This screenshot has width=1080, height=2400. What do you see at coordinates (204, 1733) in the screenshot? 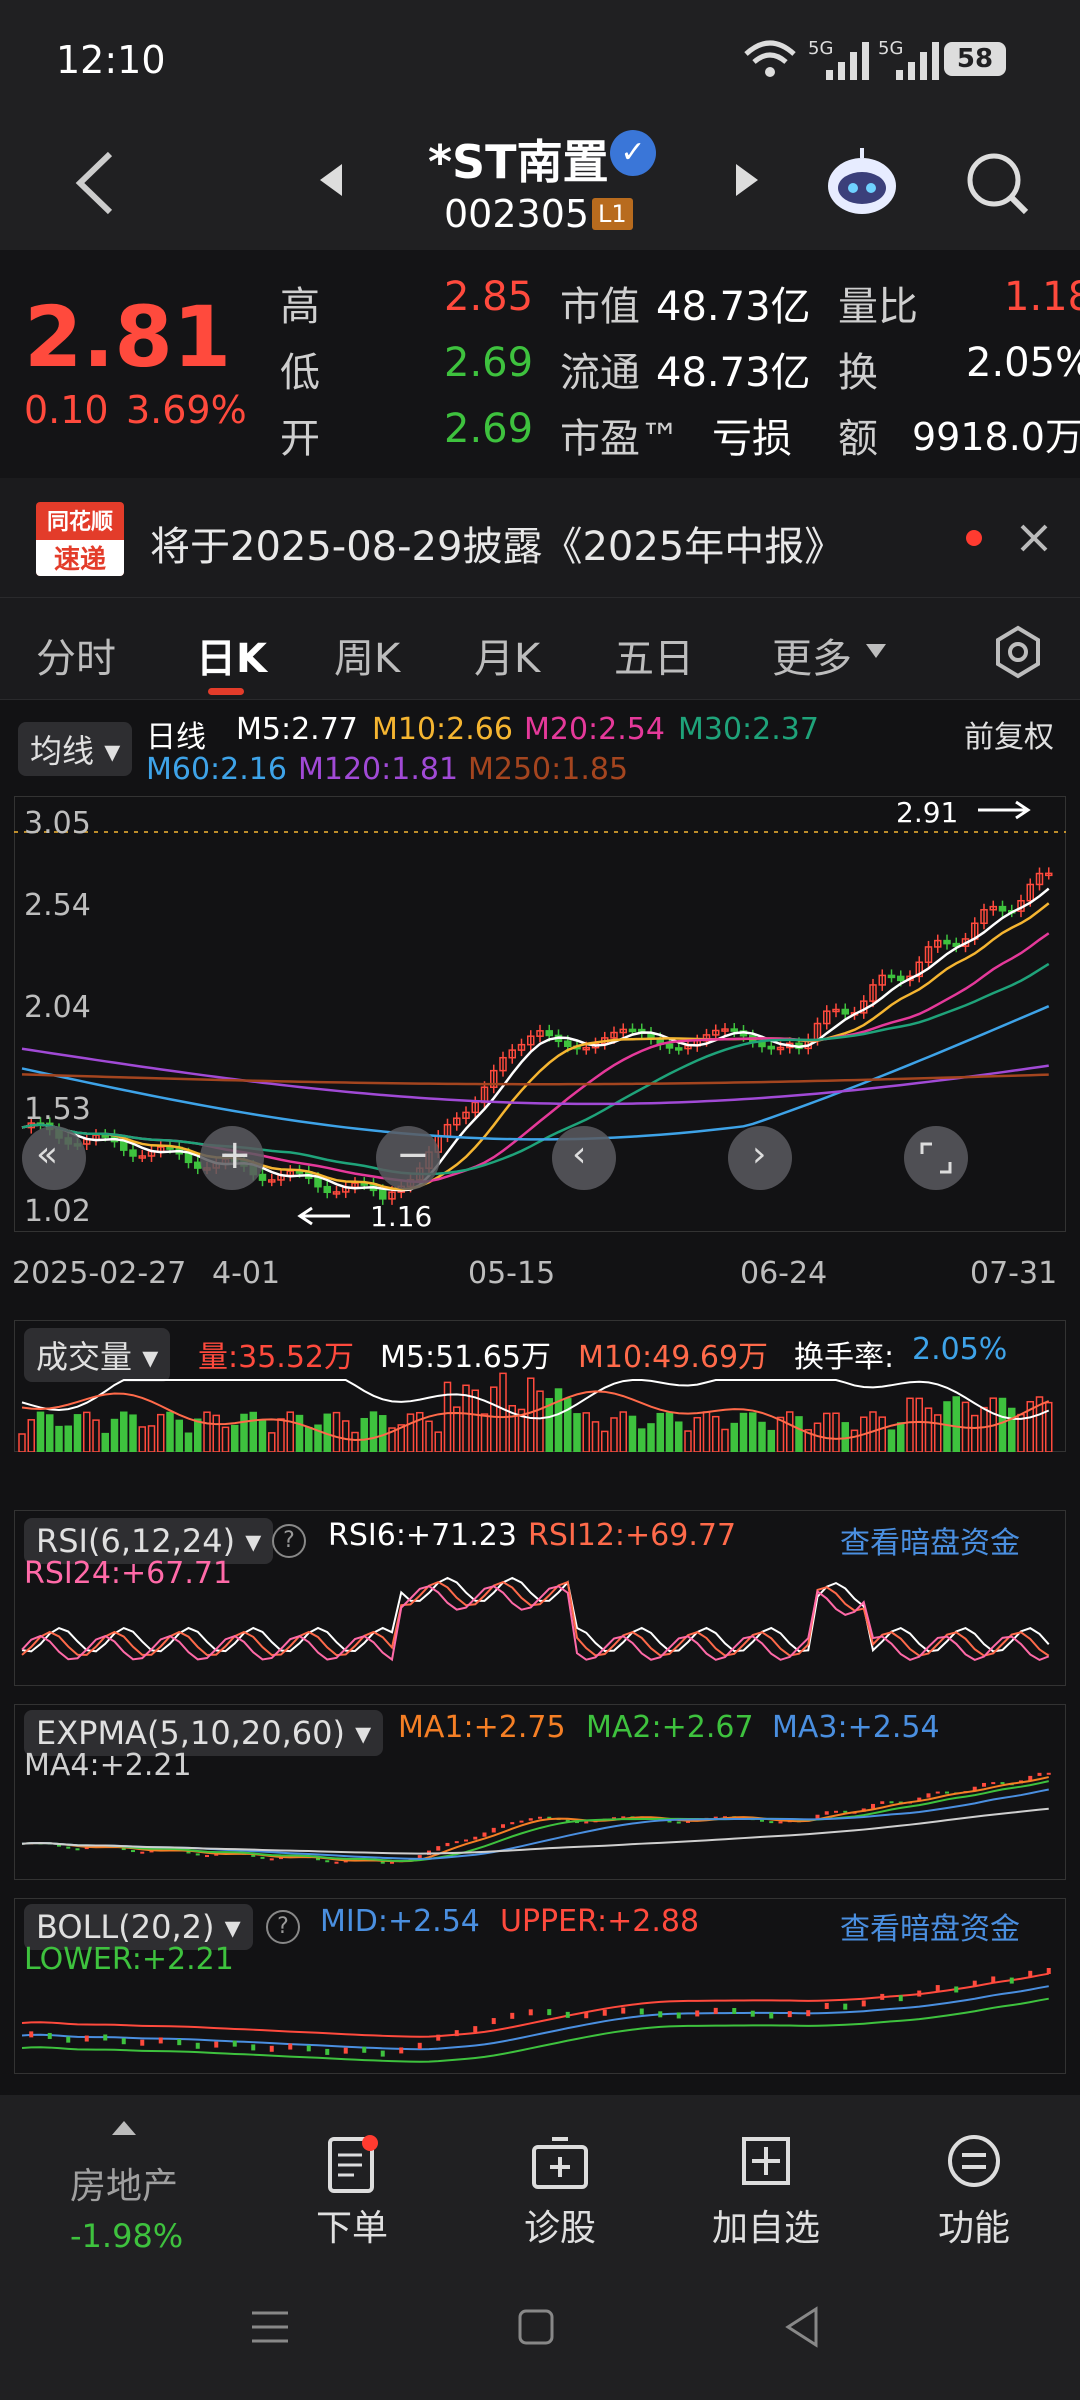
I see `expma-selector: EXPMA(5,10,20,60) ▾` at bounding box center [204, 1733].